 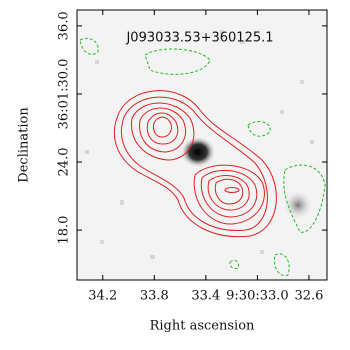 I want to click on x-axis-label: Right ascension, so click(x=202, y=326).